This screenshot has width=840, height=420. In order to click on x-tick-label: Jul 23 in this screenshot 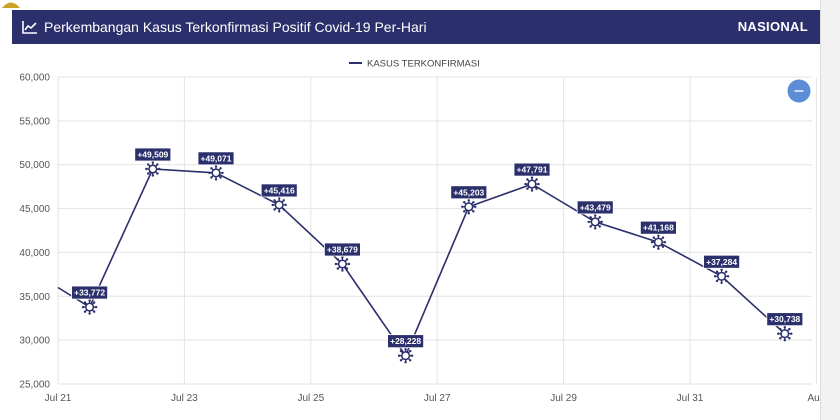, I will do `click(184, 398)`.